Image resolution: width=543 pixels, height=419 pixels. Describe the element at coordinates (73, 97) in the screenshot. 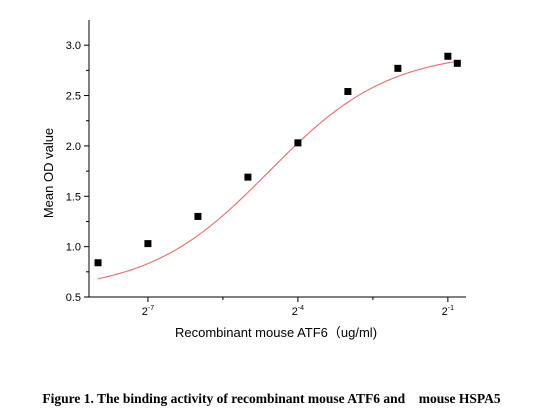

I see `y-tick-label: 2.5` at that location.